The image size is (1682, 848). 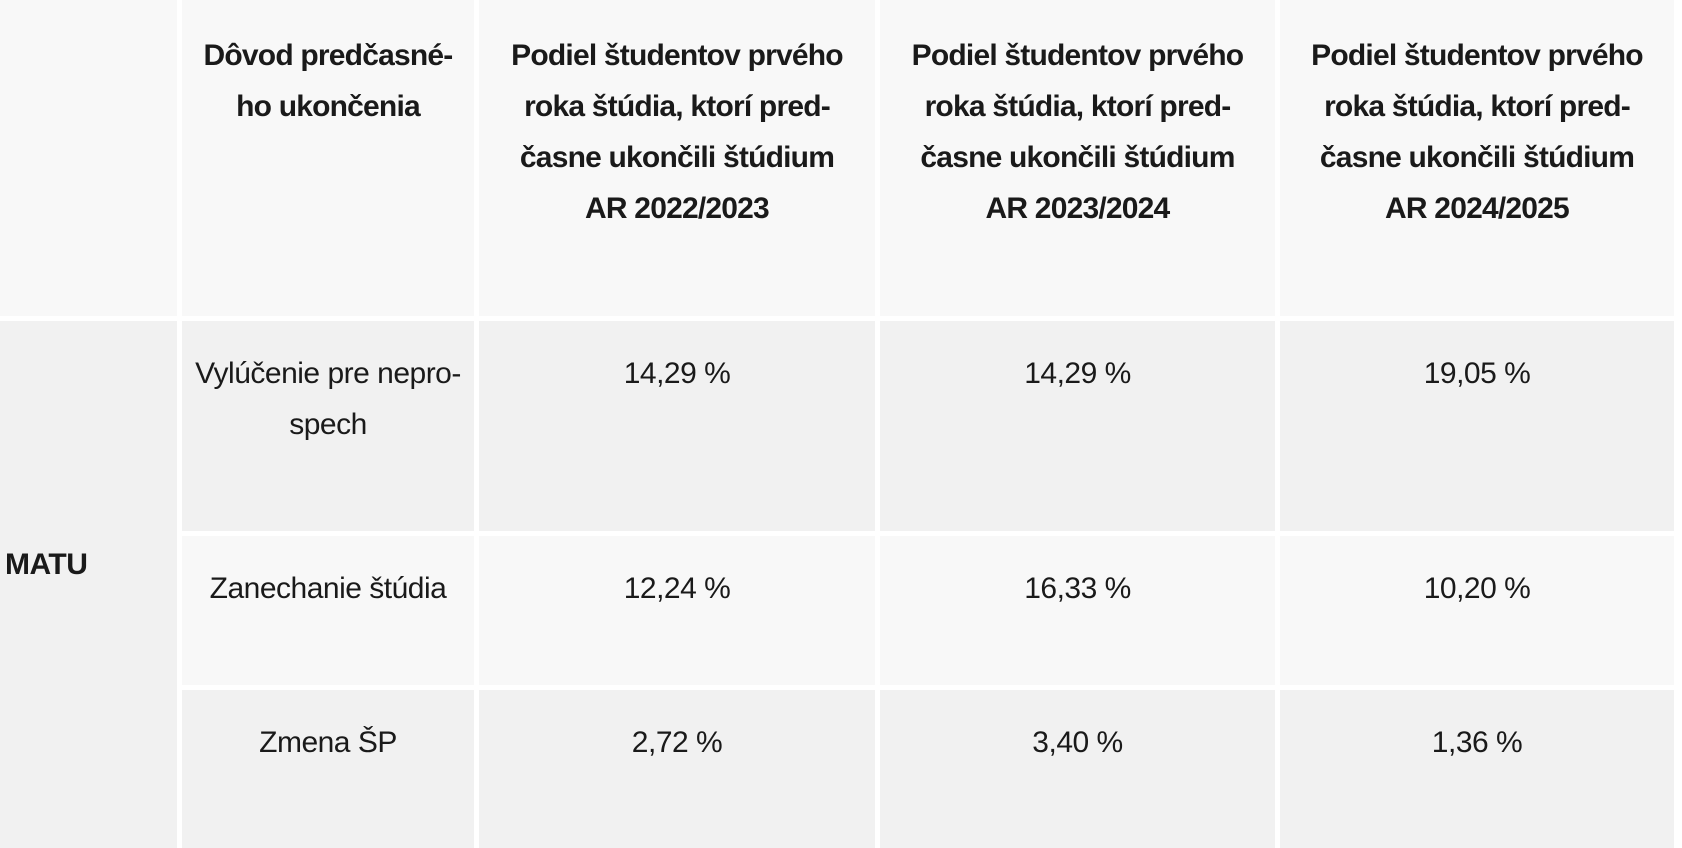 What do you see at coordinates (328, 769) in the screenshot?
I see `row-label-zmena-sp: Zmena ŠP` at bounding box center [328, 769].